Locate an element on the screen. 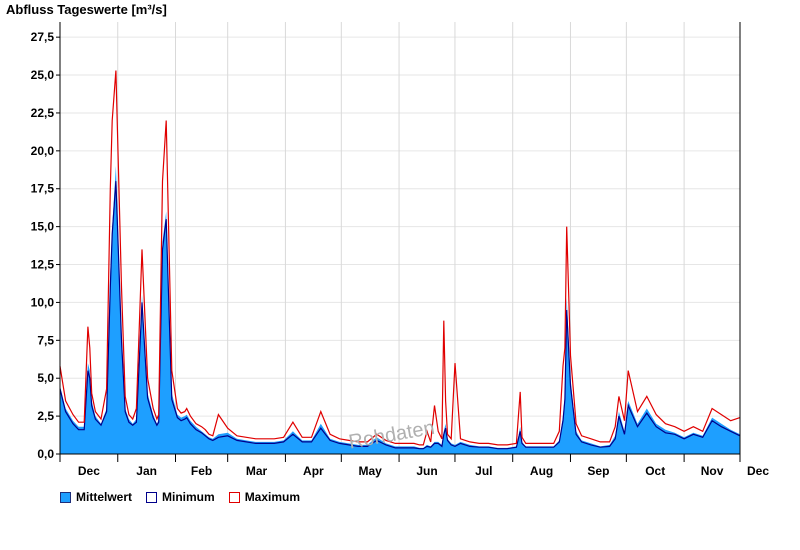  legend: Mittelwert Minimum Maximum is located at coordinates (180, 497).